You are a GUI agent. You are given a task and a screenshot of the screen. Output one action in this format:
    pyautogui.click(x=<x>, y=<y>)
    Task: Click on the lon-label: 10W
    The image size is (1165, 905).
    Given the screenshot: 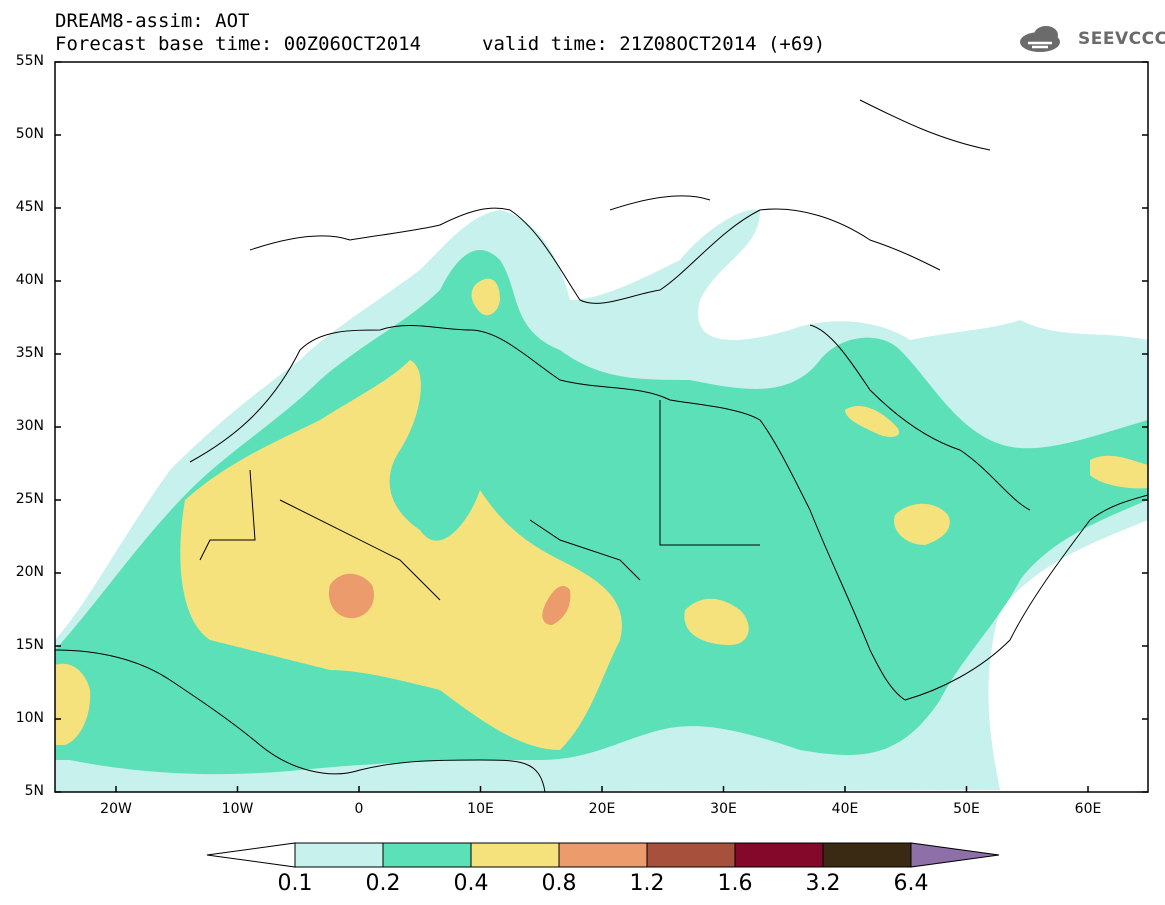 What is the action you would take?
    pyautogui.click(x=237, y=809)
    